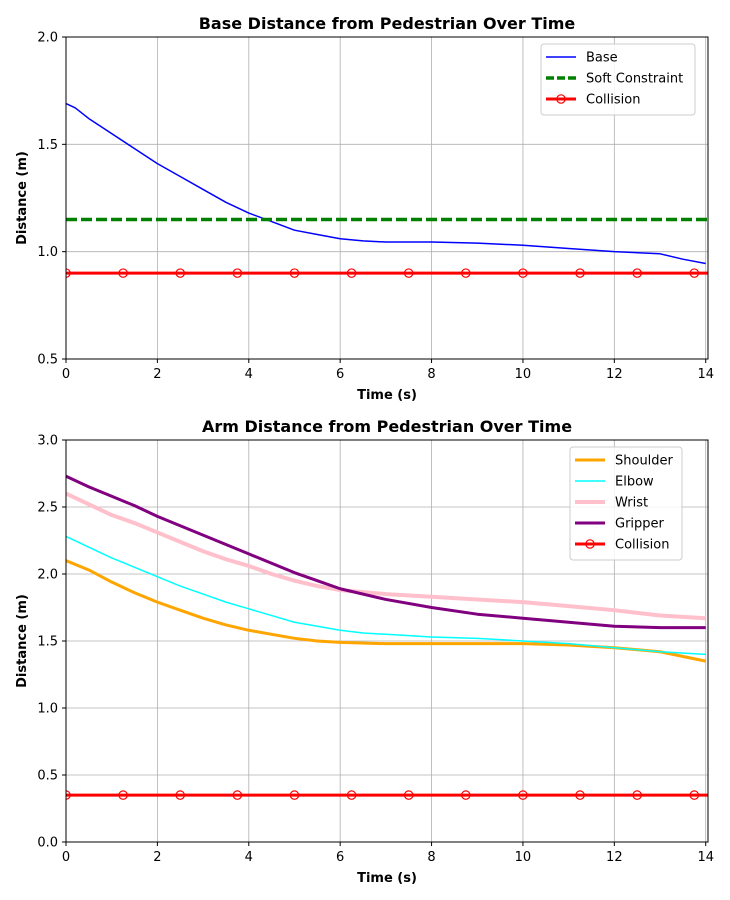 This screenshot has height=900, width=730. What do you see at coordinates (644, 461) in the screenshot?
I see `legend-label-shoulder: Shoulder` at bounding box center [644, 461].